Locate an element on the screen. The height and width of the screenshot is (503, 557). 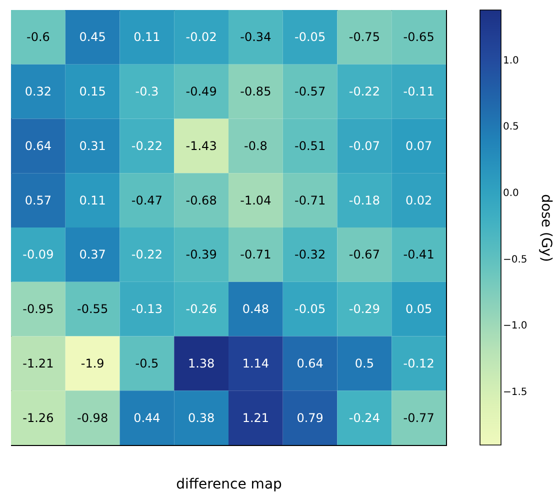
data-label: -0.65 is located at coordinates (418, 37).